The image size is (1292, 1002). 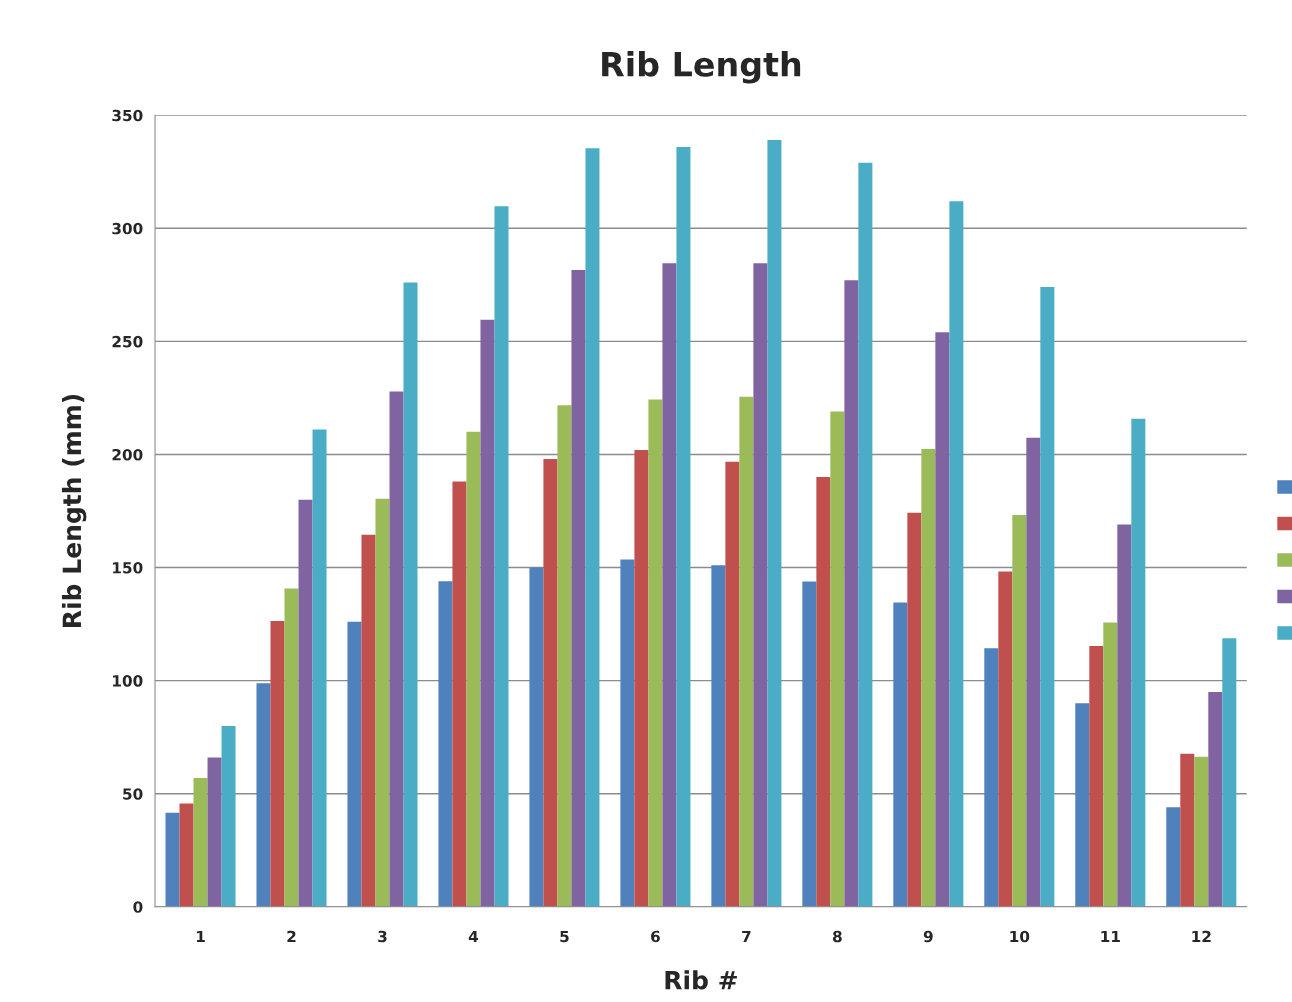 I want to click on x-tick-label: 9, so click(x=928, y=936).